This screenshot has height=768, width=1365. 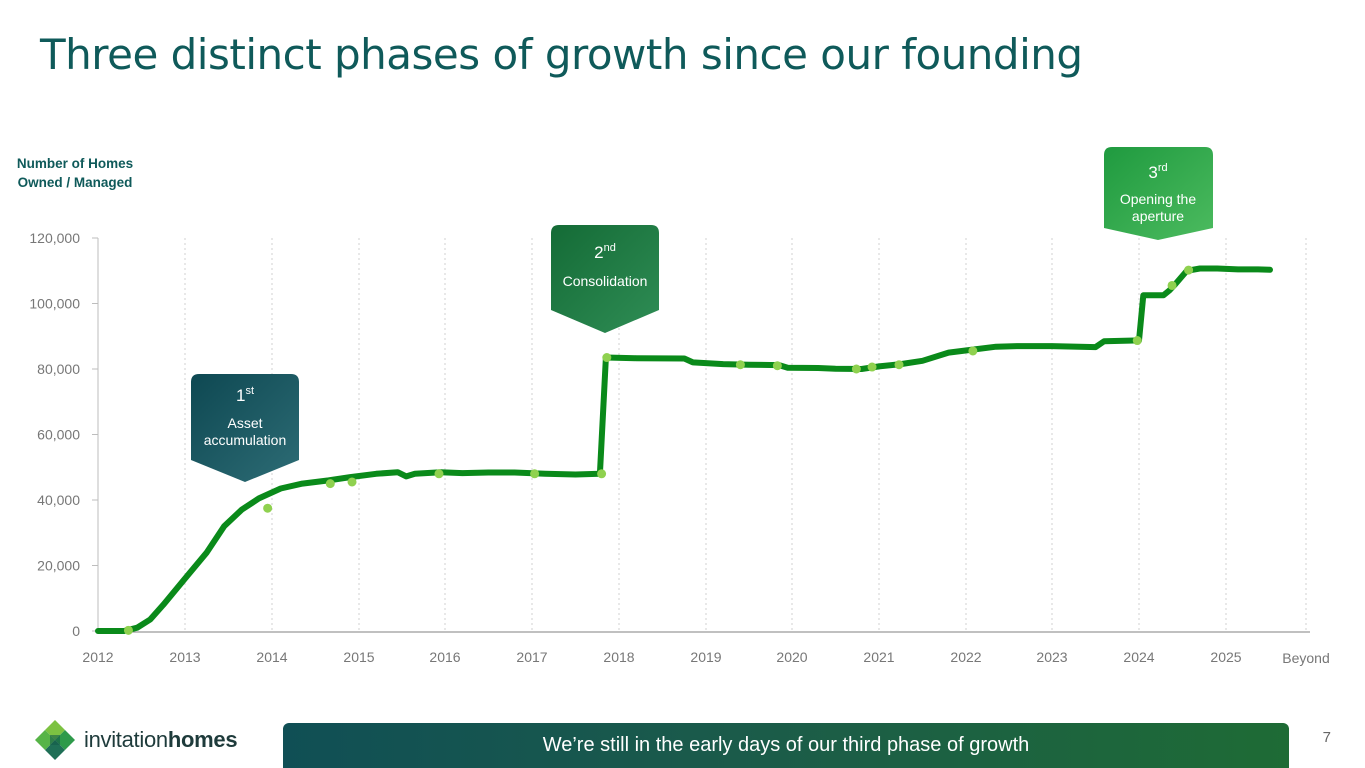 What do you see at coordinates (202, 739) in the screenshot?
I see `logo-word-homes: homes` at bounding box center [202, 739].